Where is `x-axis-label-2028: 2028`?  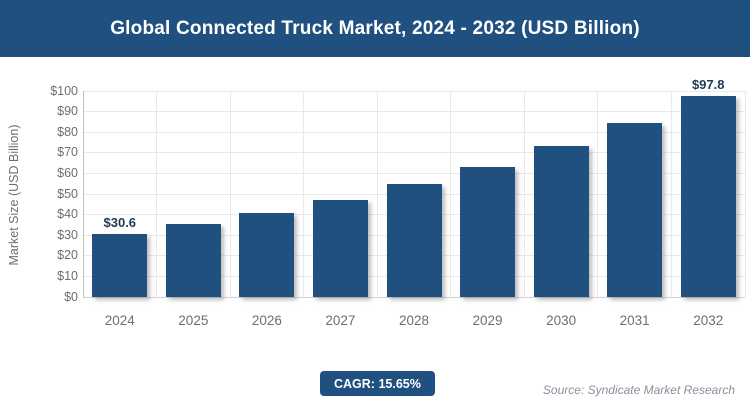 x-axis-label-2028: 2028 is located at coordinates (414, 320).